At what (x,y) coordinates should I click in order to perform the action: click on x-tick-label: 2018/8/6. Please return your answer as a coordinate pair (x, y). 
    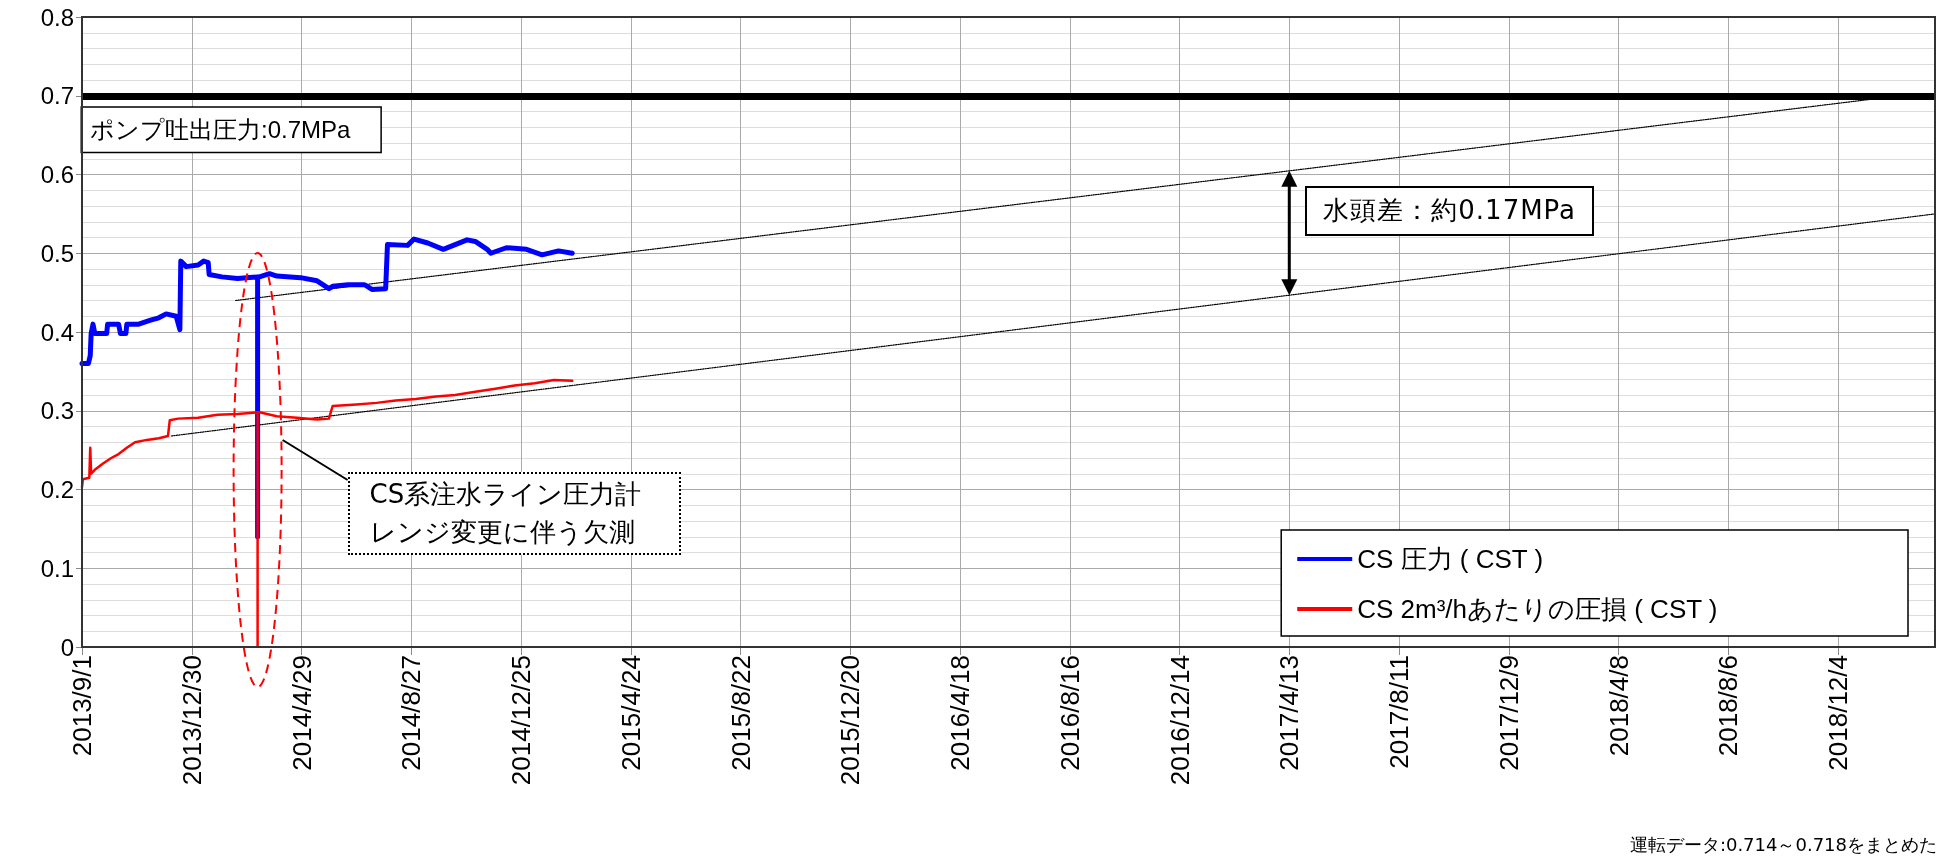
    Looking at the image, I should click on (1728, 706).